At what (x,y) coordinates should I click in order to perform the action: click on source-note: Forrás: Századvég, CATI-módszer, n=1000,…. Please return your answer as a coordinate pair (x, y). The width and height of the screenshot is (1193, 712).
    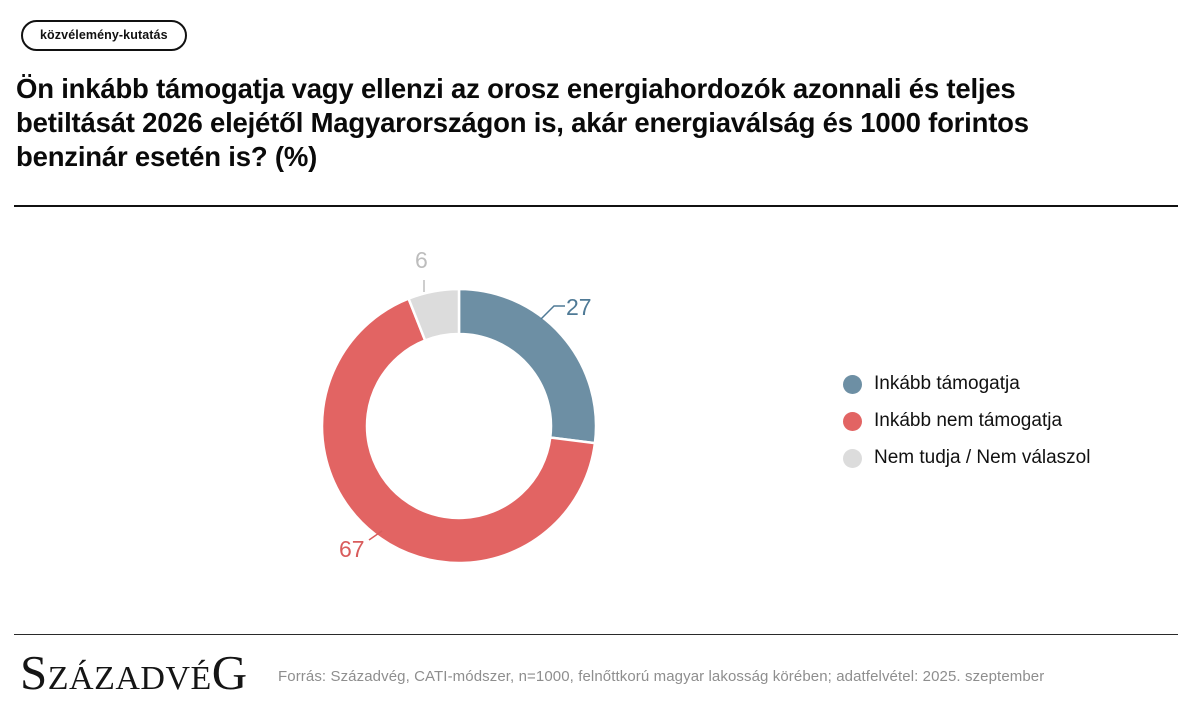
    Looking at the image, I should click on (661, 676).